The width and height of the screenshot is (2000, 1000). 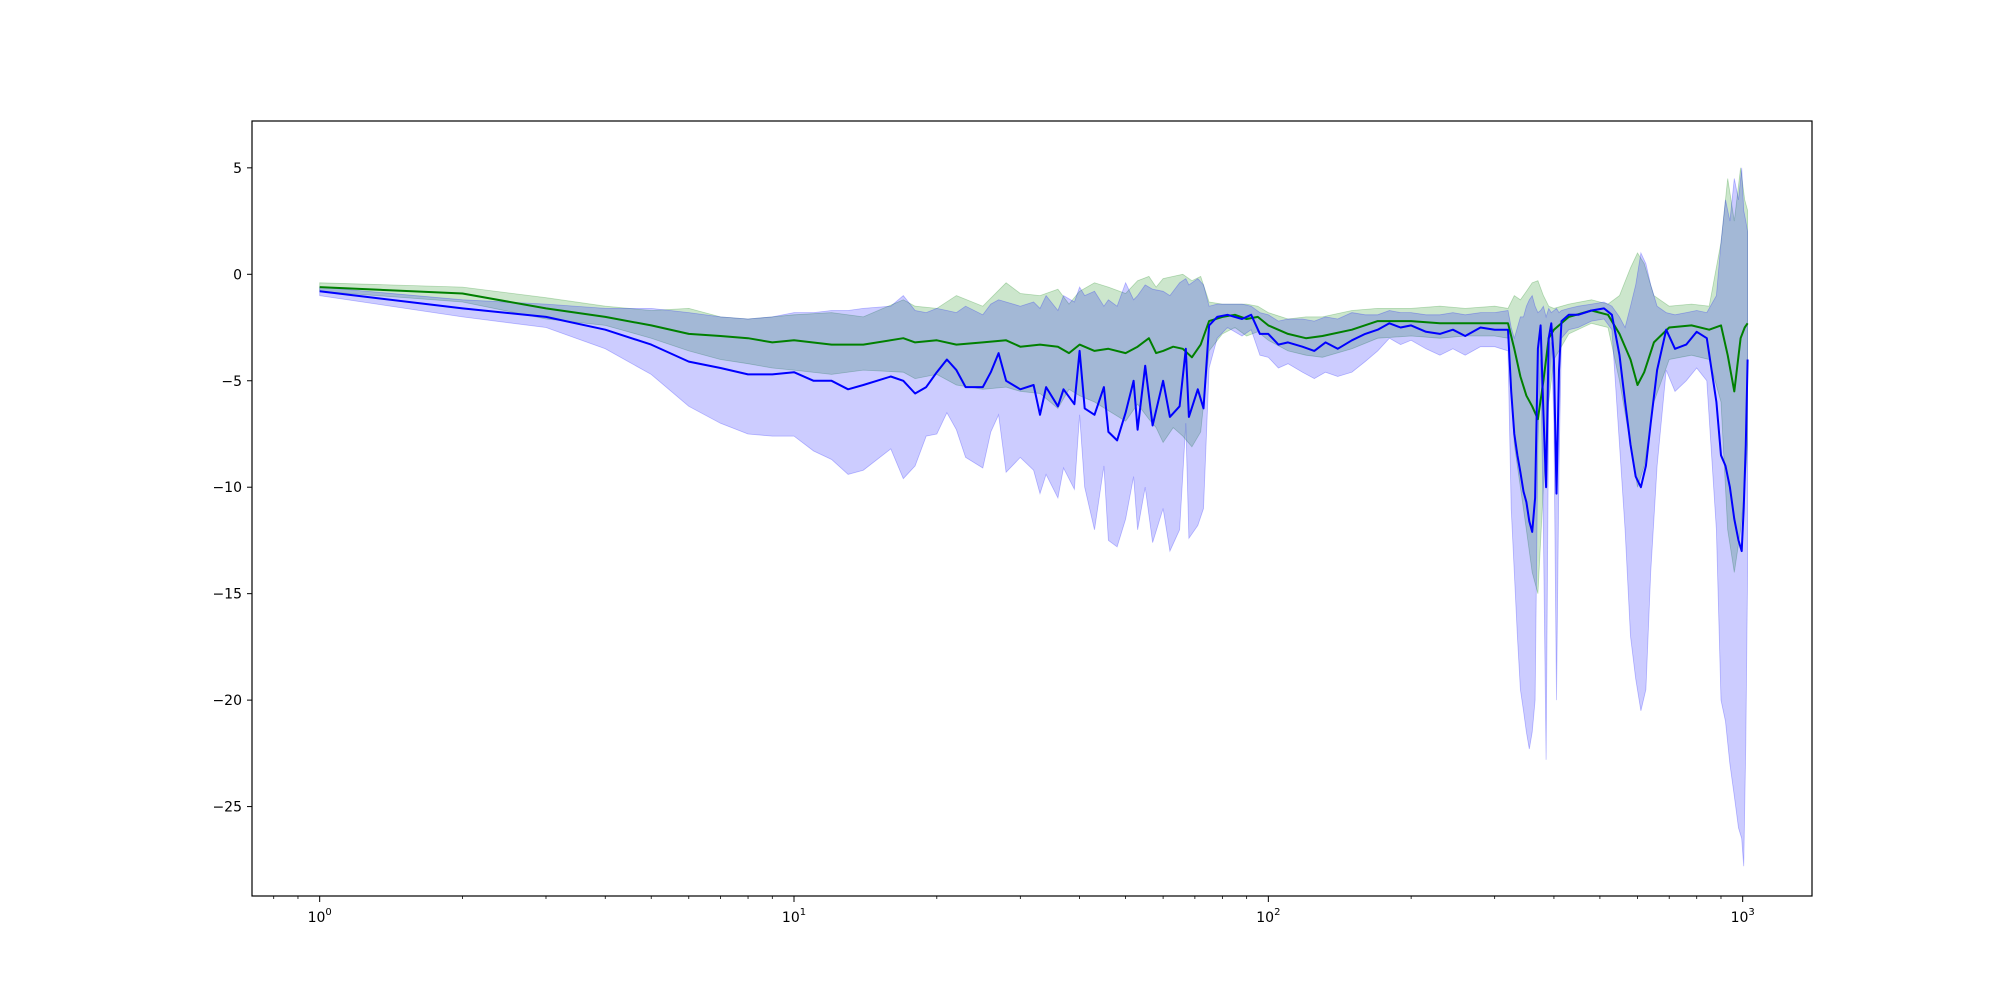 I want to click on x-axis: 10⁰ 10¹ 10² 10³, so click(x=1014, y=911).